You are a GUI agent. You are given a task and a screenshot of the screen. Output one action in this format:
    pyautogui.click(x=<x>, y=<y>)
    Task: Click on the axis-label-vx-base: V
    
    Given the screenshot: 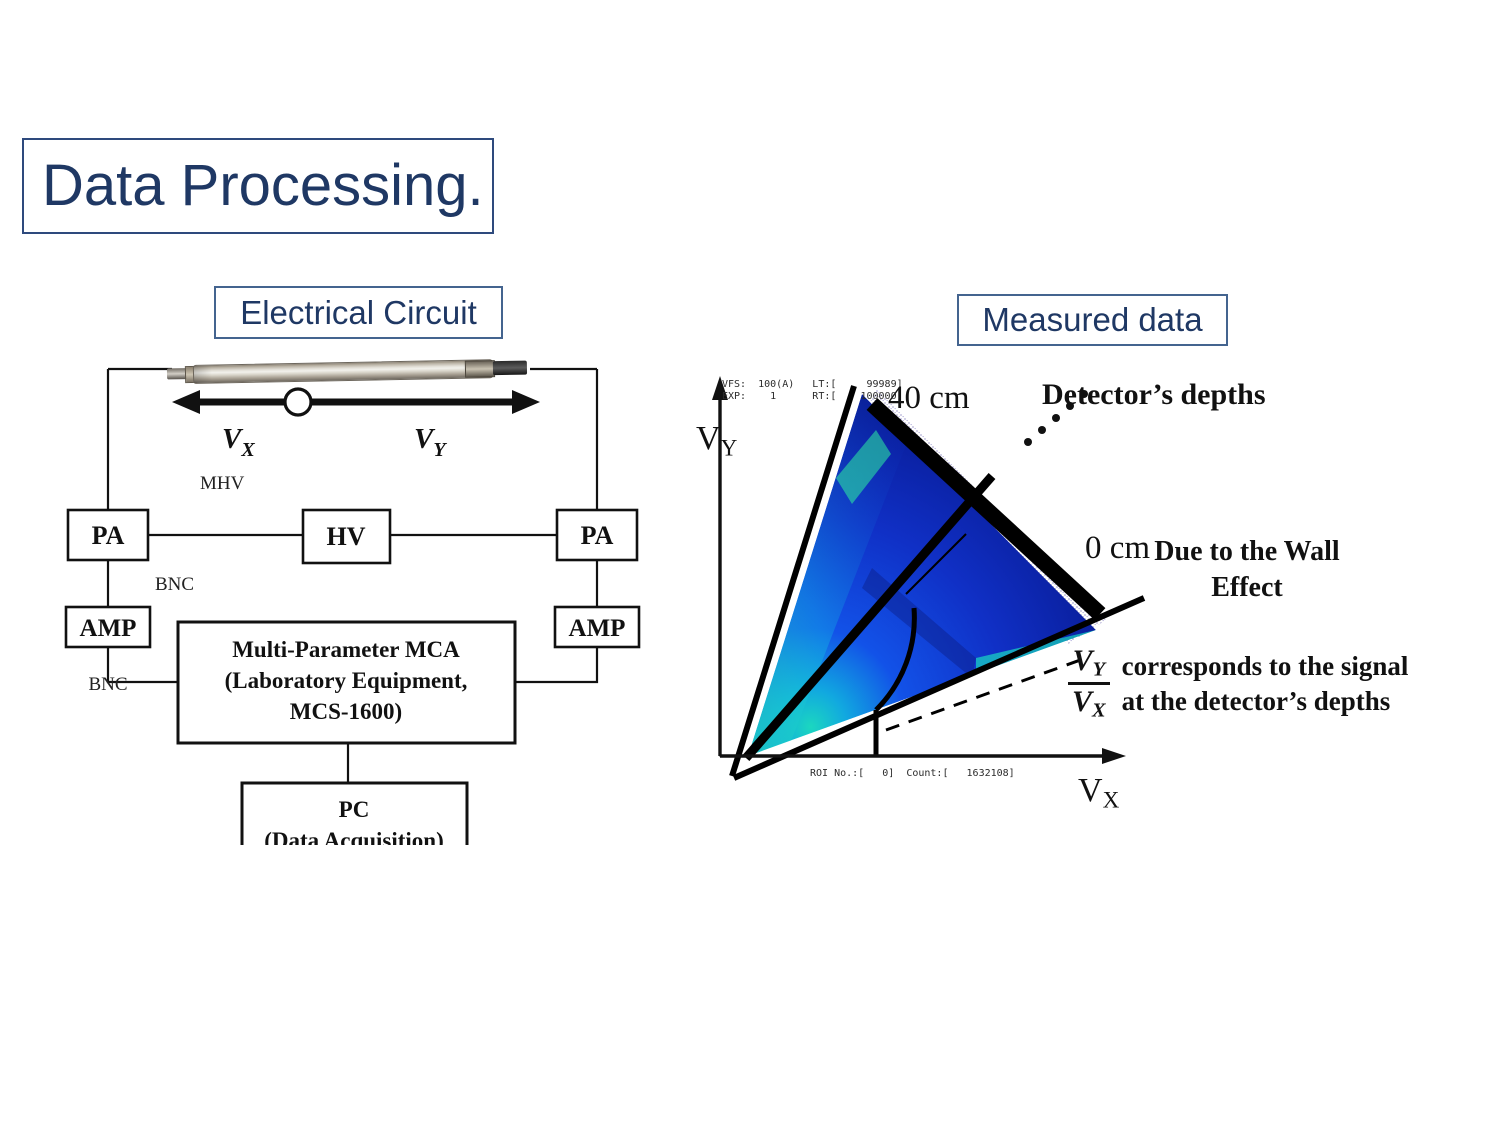 What is the action you would take?
    pyautogui.click(x=1090, y=790)
    